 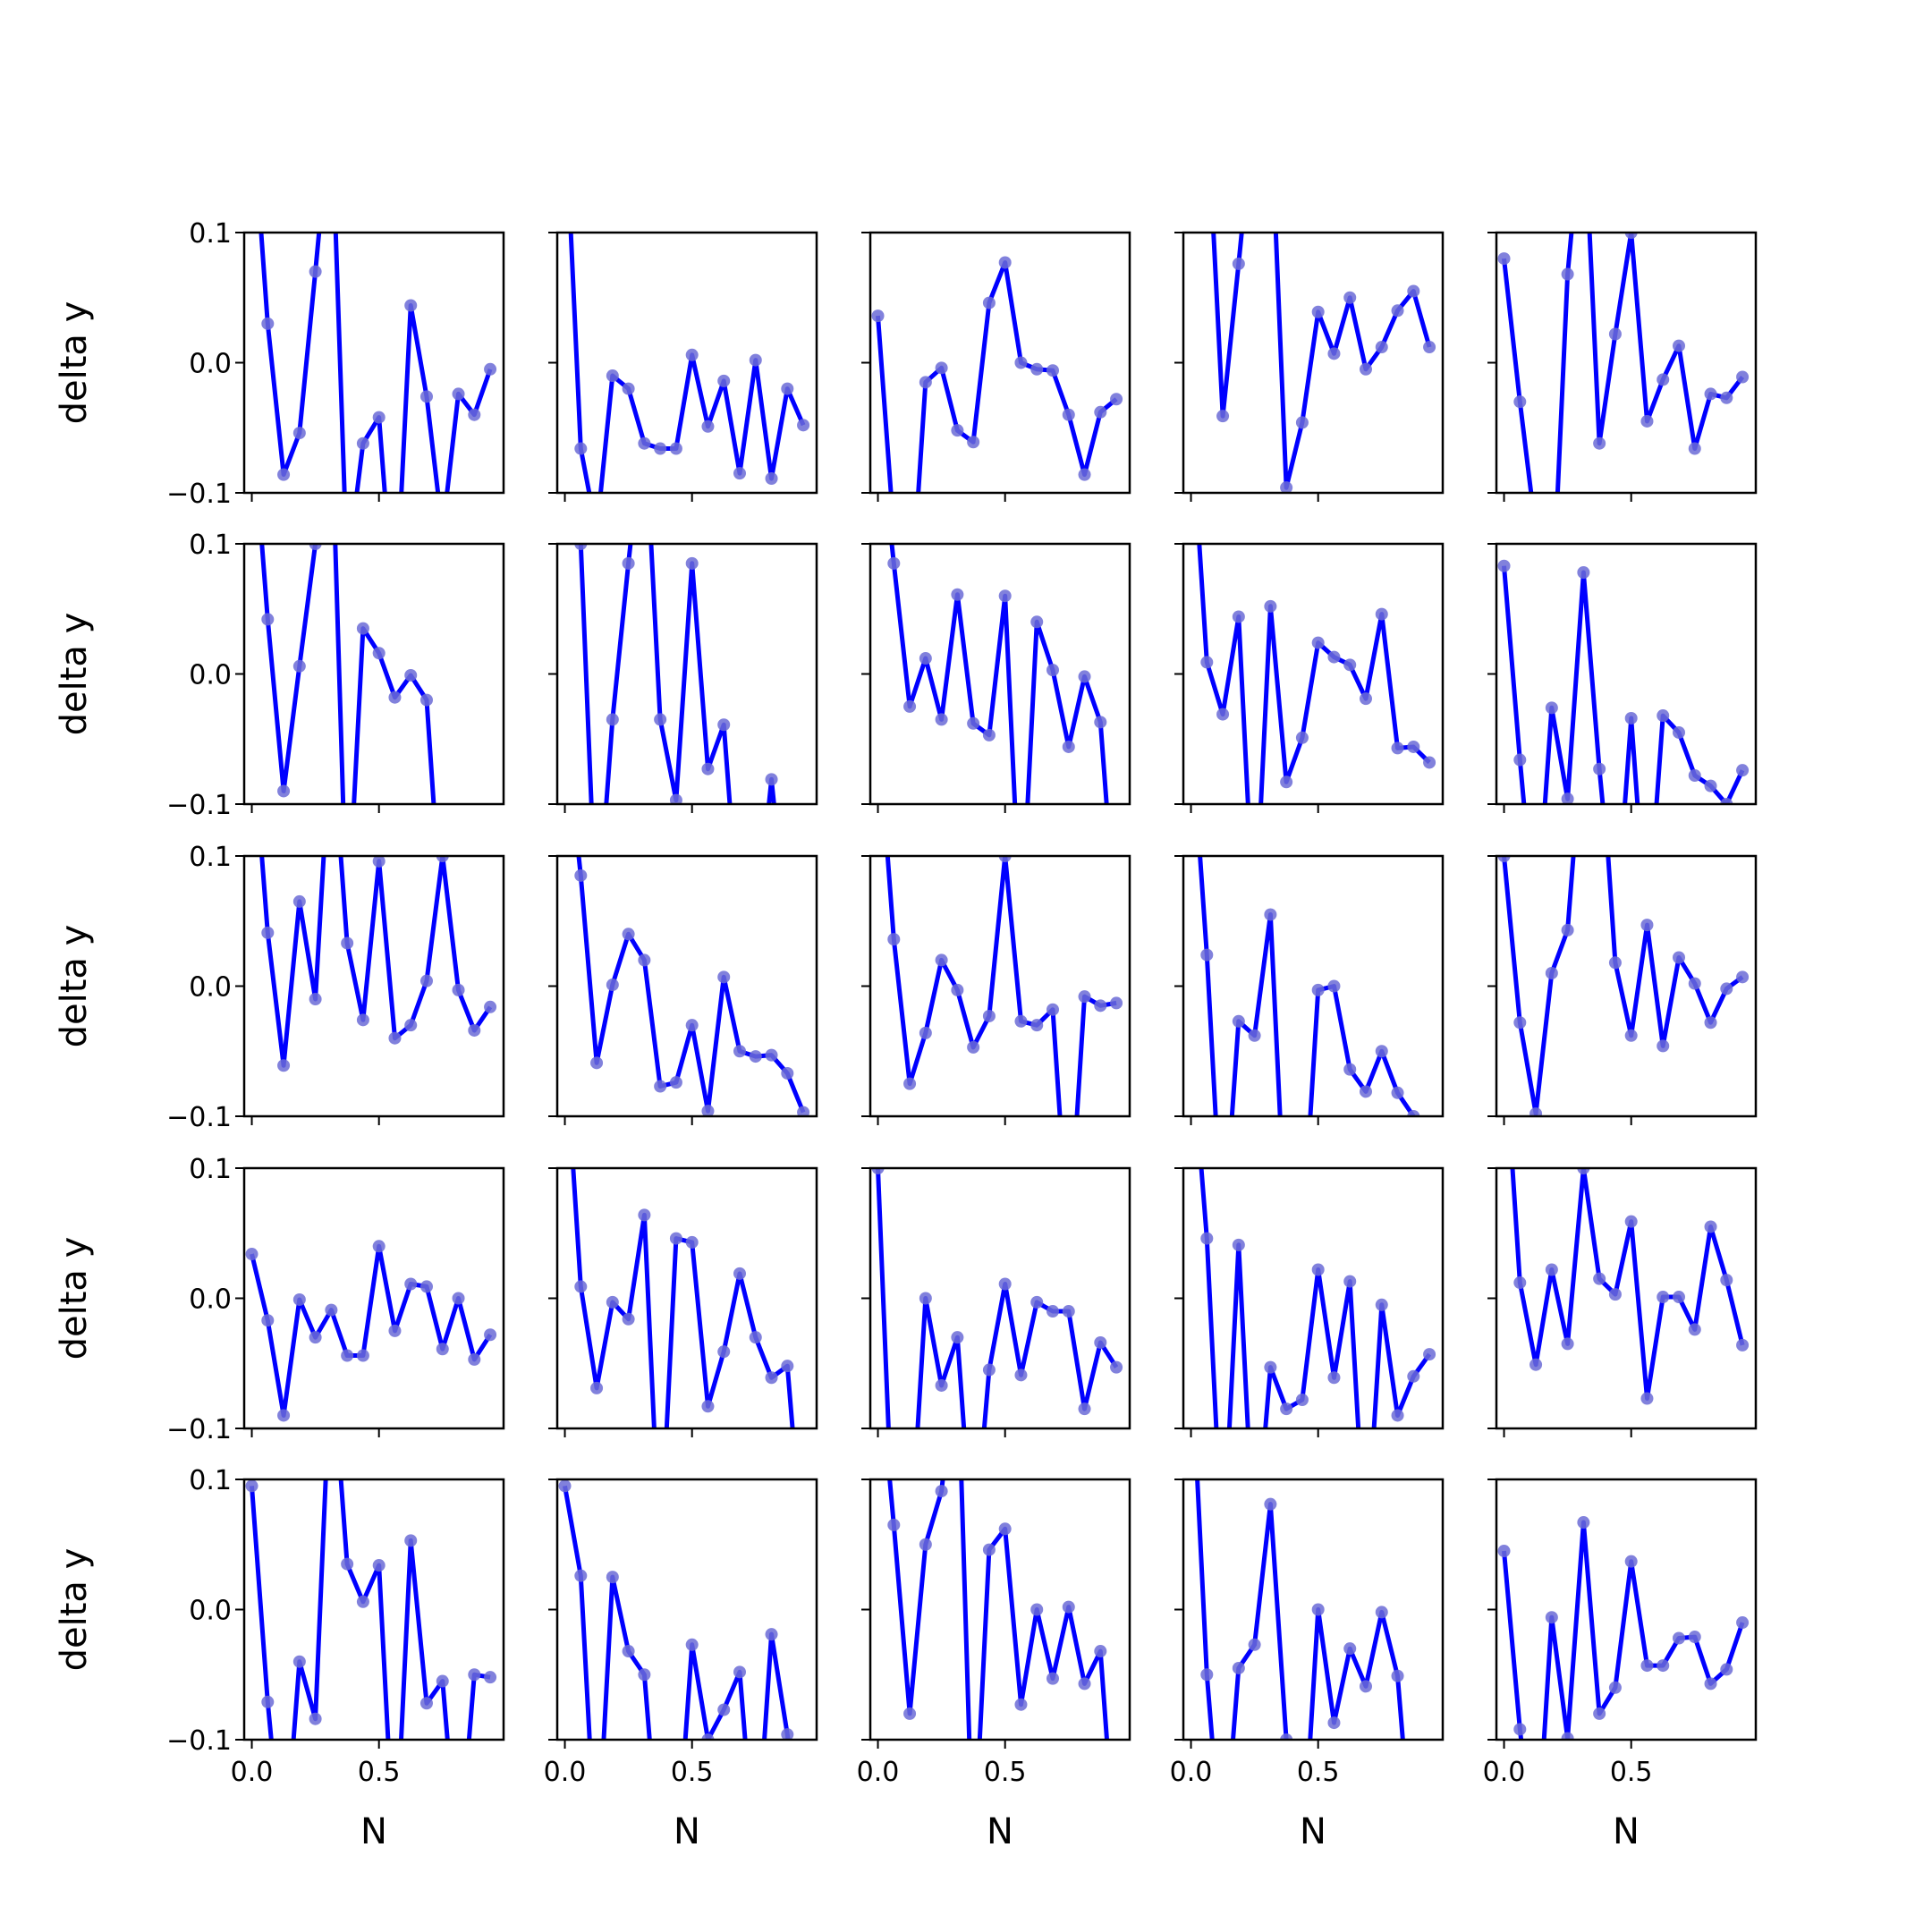 I want to click on y-axis-label: delta y, so click(x=74, y=986).